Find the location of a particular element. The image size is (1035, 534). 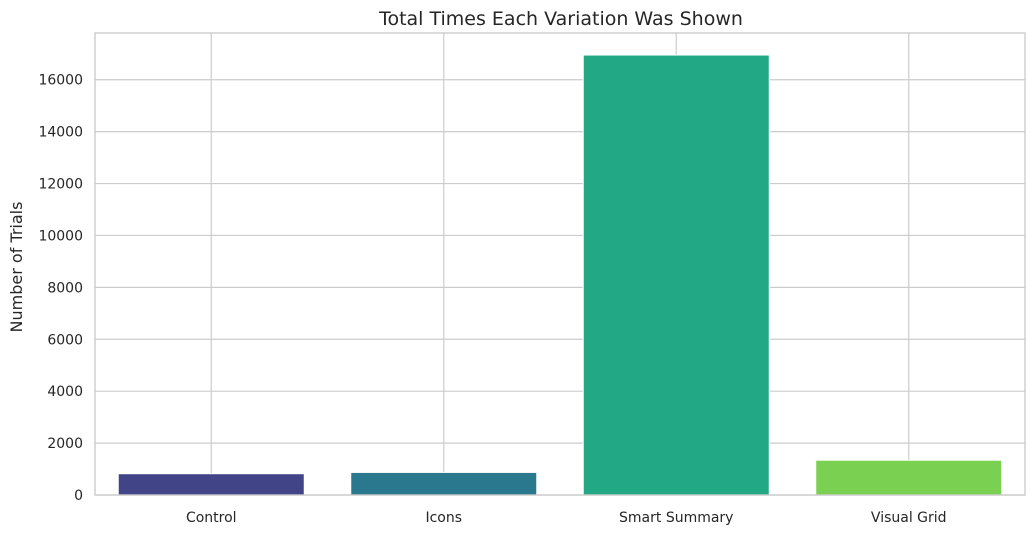

y-tick-labels: 0 2000 4000 6000 8000 10000 12000 14000 16000 is located at coordinates (60, 288).